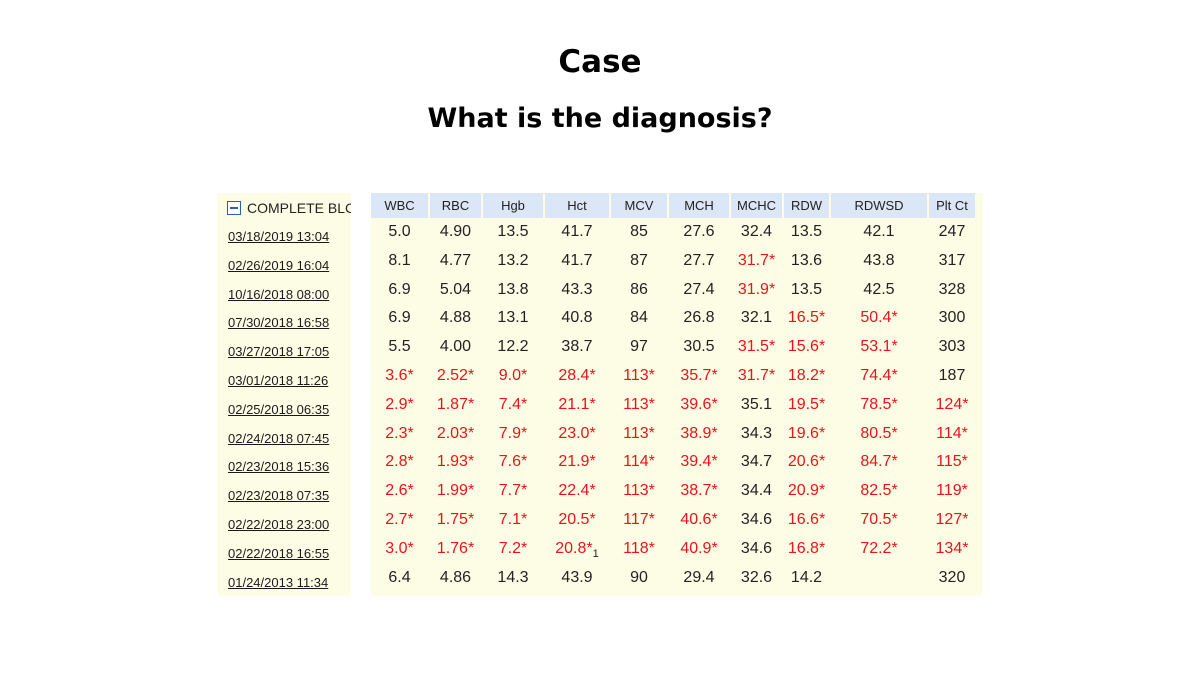 This screenshot has width=1200, height=675. What do you see at coordinates (806, 205) in the screenshot?
I see `column-header: RDW` at bounding box center [806, 205].